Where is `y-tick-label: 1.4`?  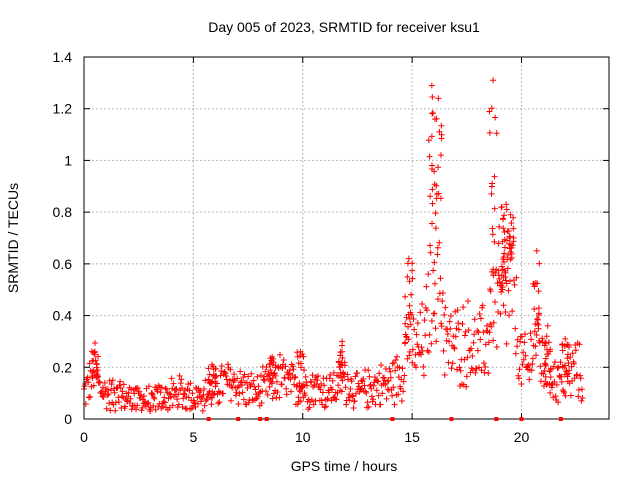
y-tick-label: 1.4 is located at coordinates (63, 57).